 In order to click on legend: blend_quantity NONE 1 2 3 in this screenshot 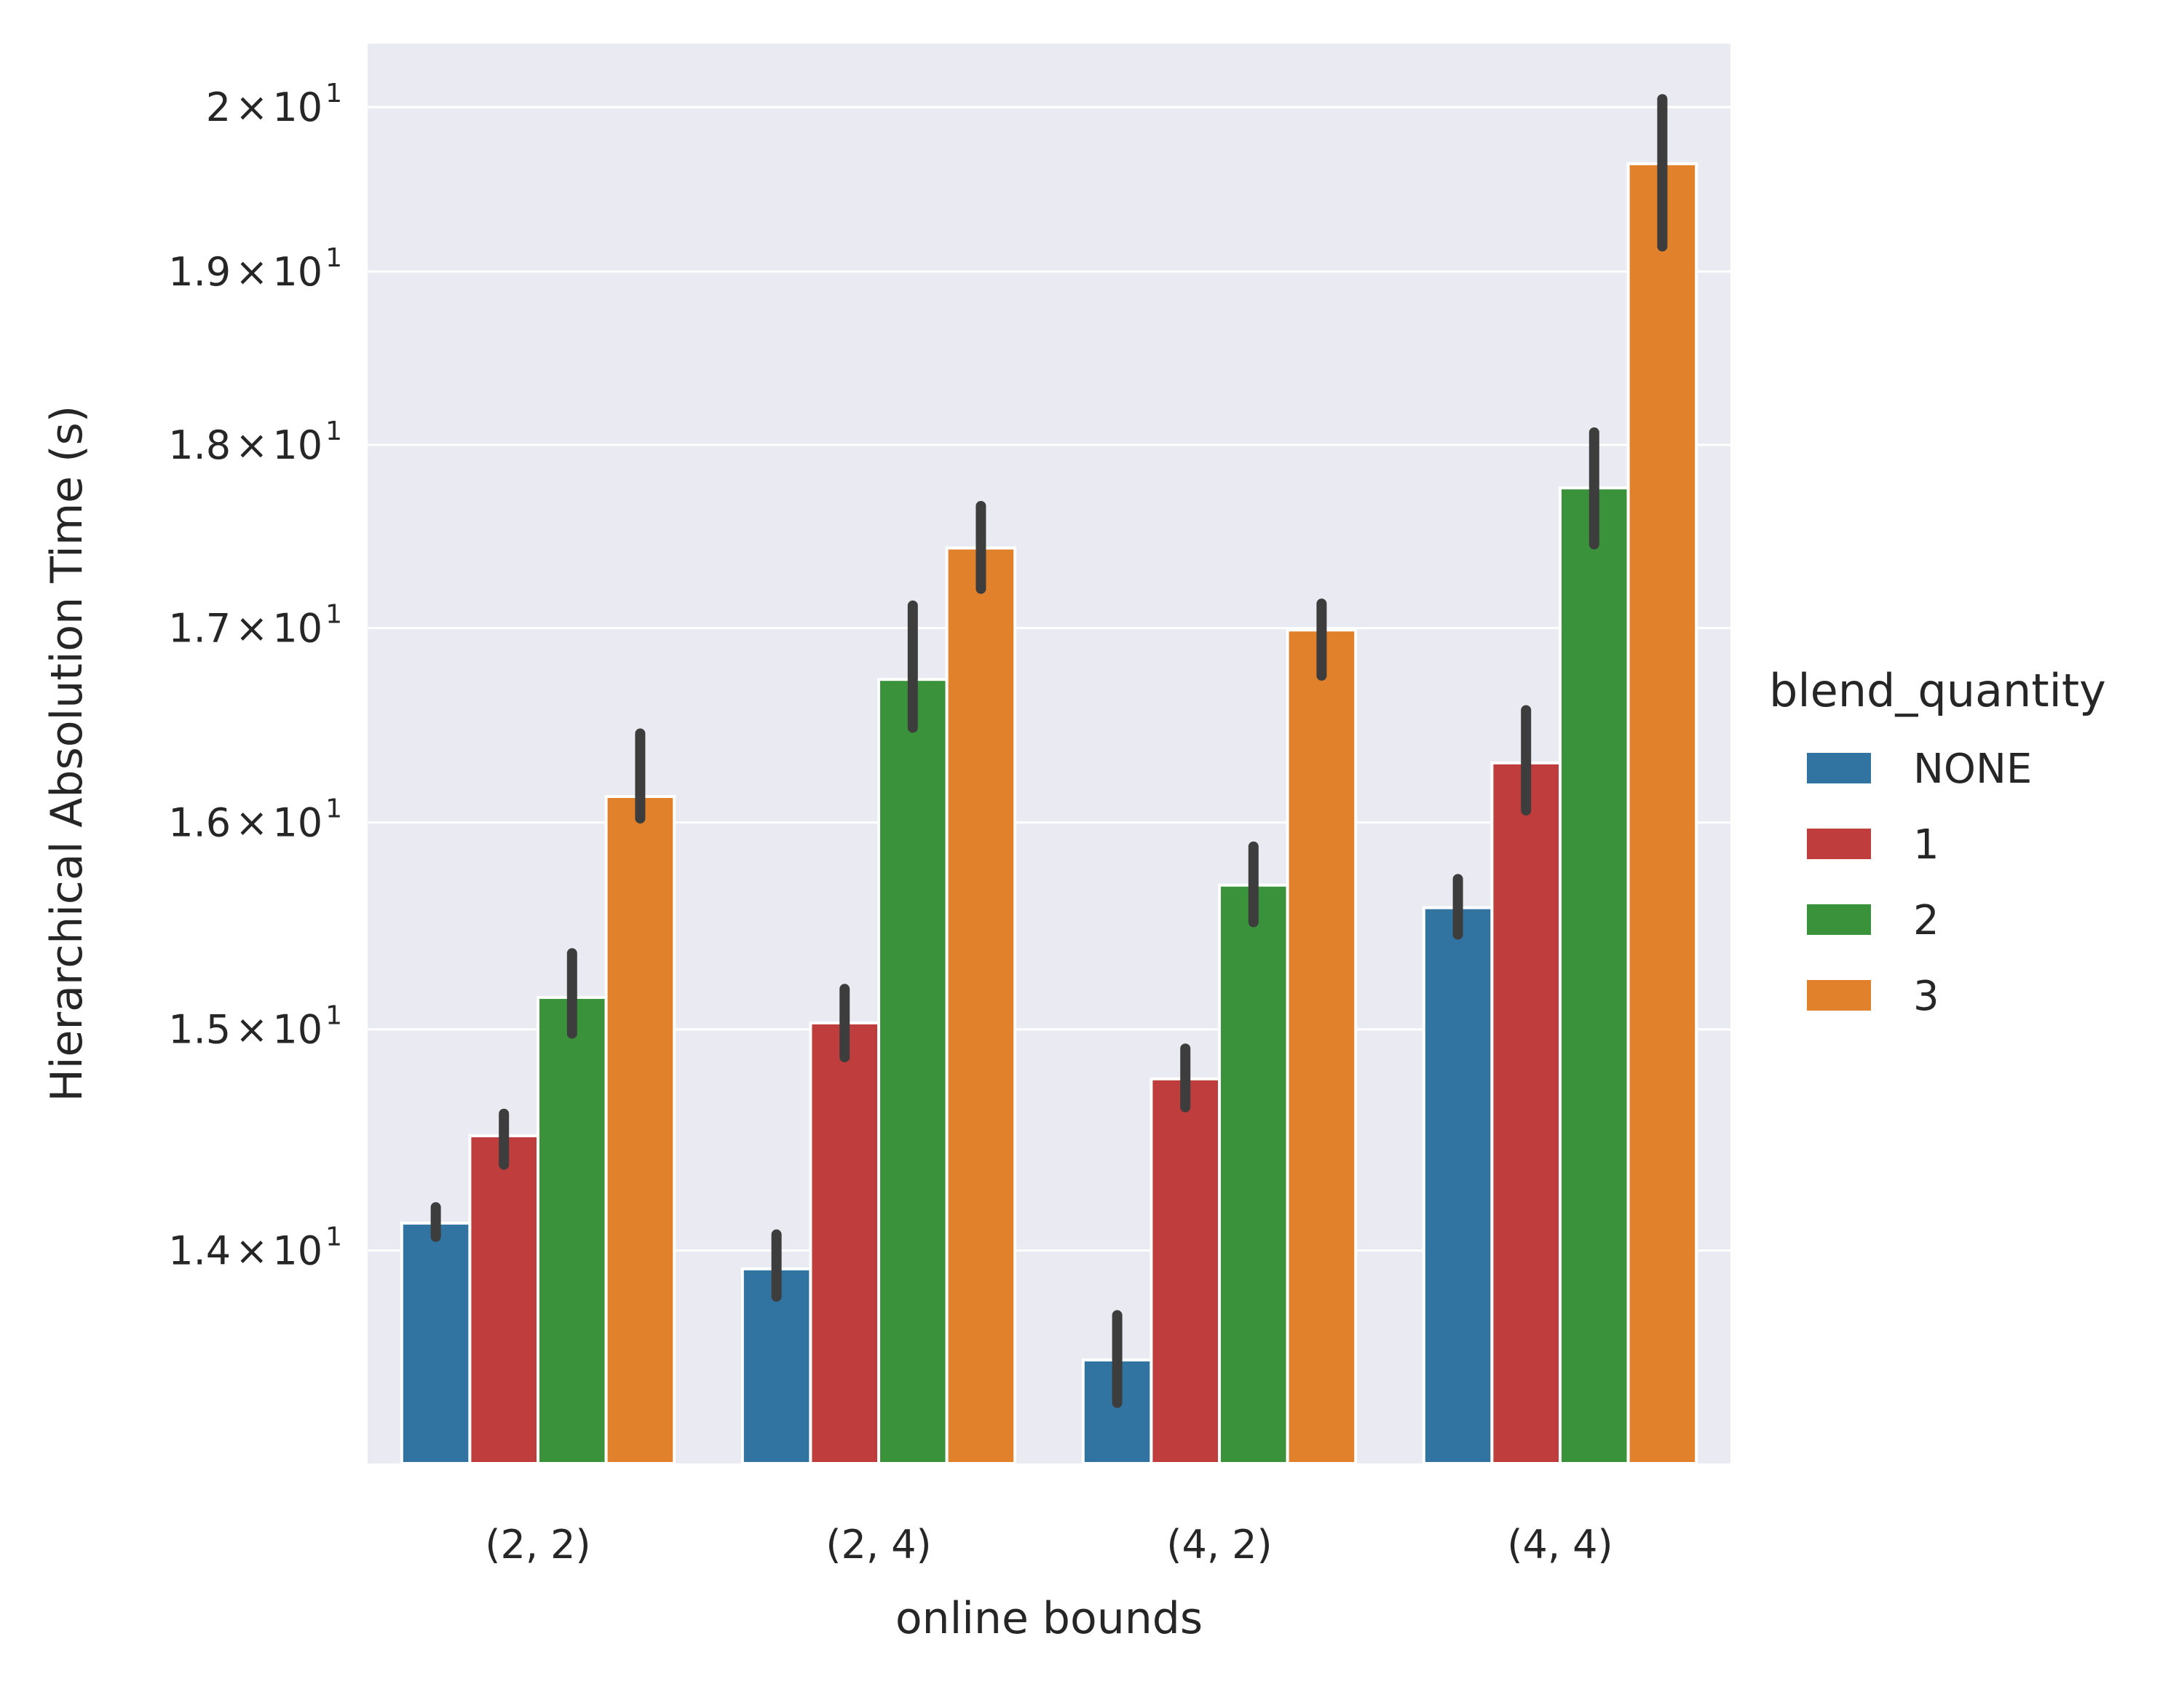, I will do `click(1937, 842)`.